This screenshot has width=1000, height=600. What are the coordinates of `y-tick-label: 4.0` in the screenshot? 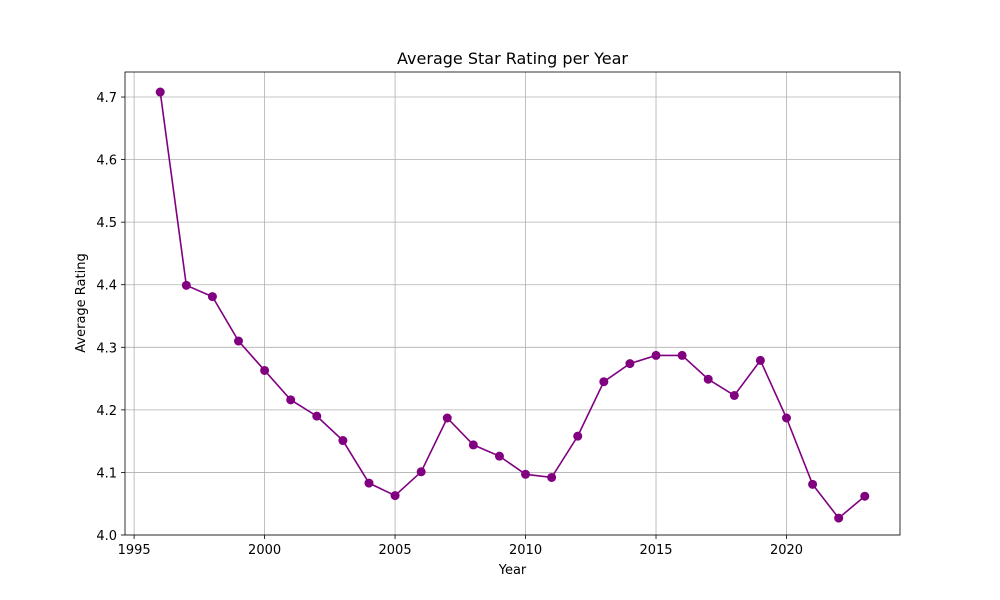 It's located at (106, 536).